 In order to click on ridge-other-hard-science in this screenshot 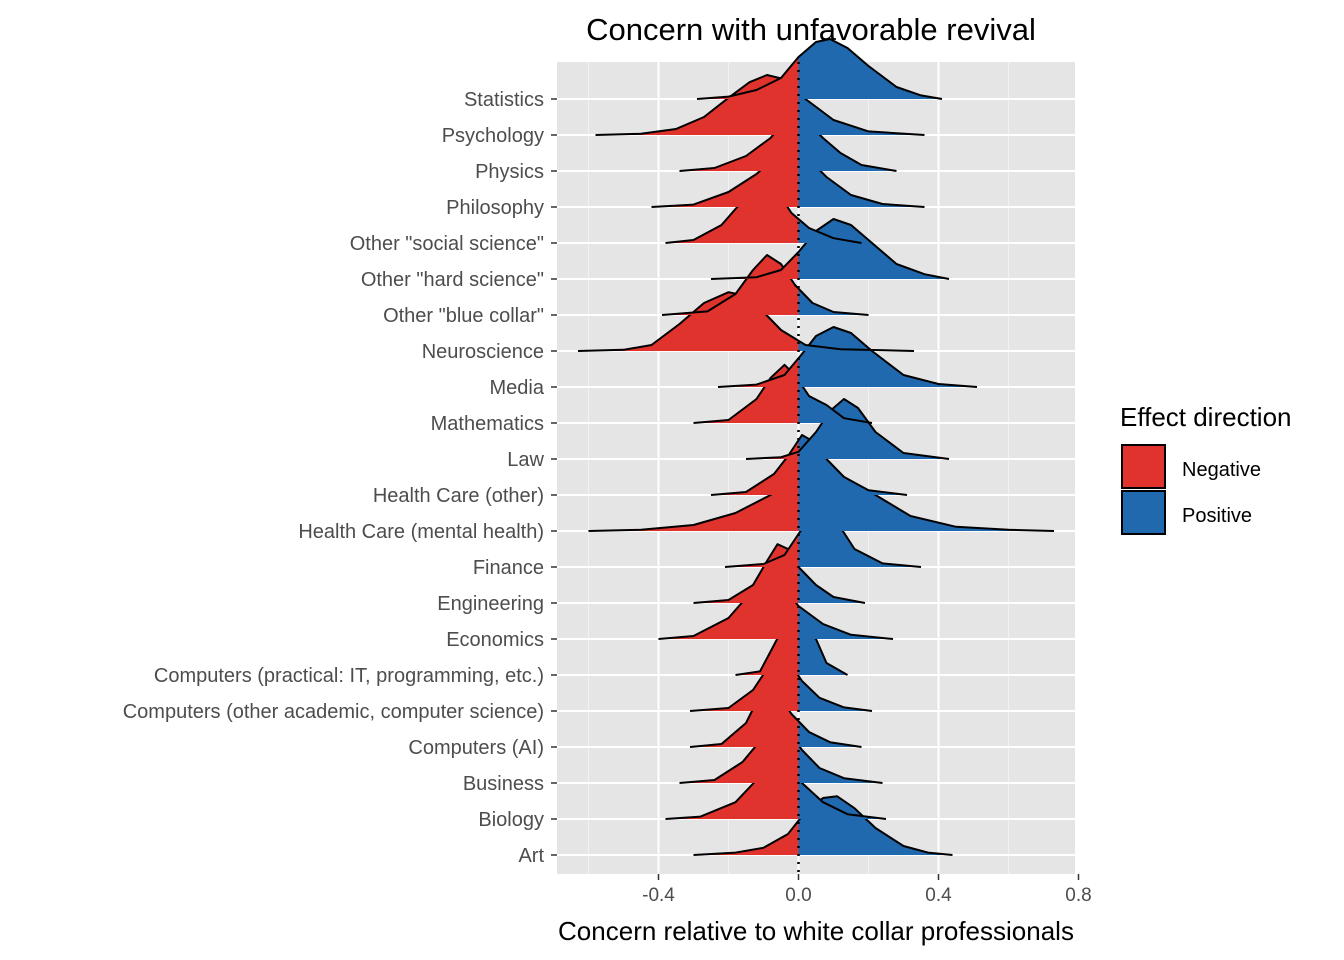, I will do `click(830, 249)`.